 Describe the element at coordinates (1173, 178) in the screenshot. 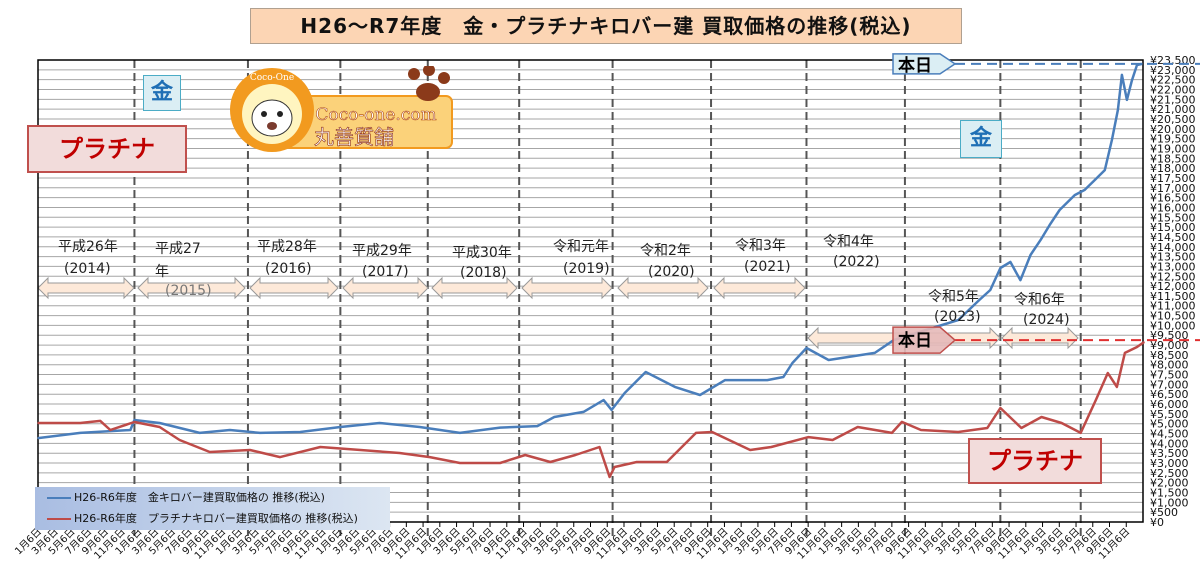

I see `y-tick-label: ¥17,500` at that location.